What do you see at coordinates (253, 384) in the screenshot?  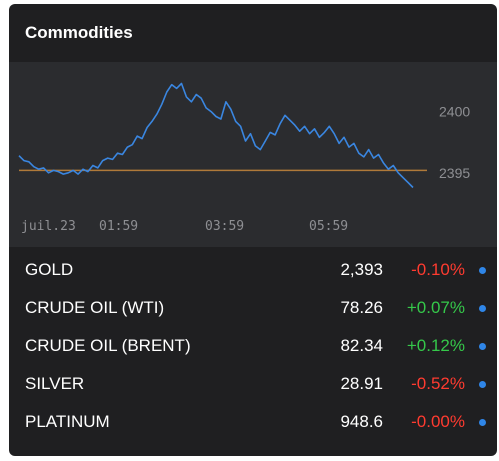 I see `commodity-row-silver: SILVER 28.91 -0.52%` at bounding box center [253, 384].